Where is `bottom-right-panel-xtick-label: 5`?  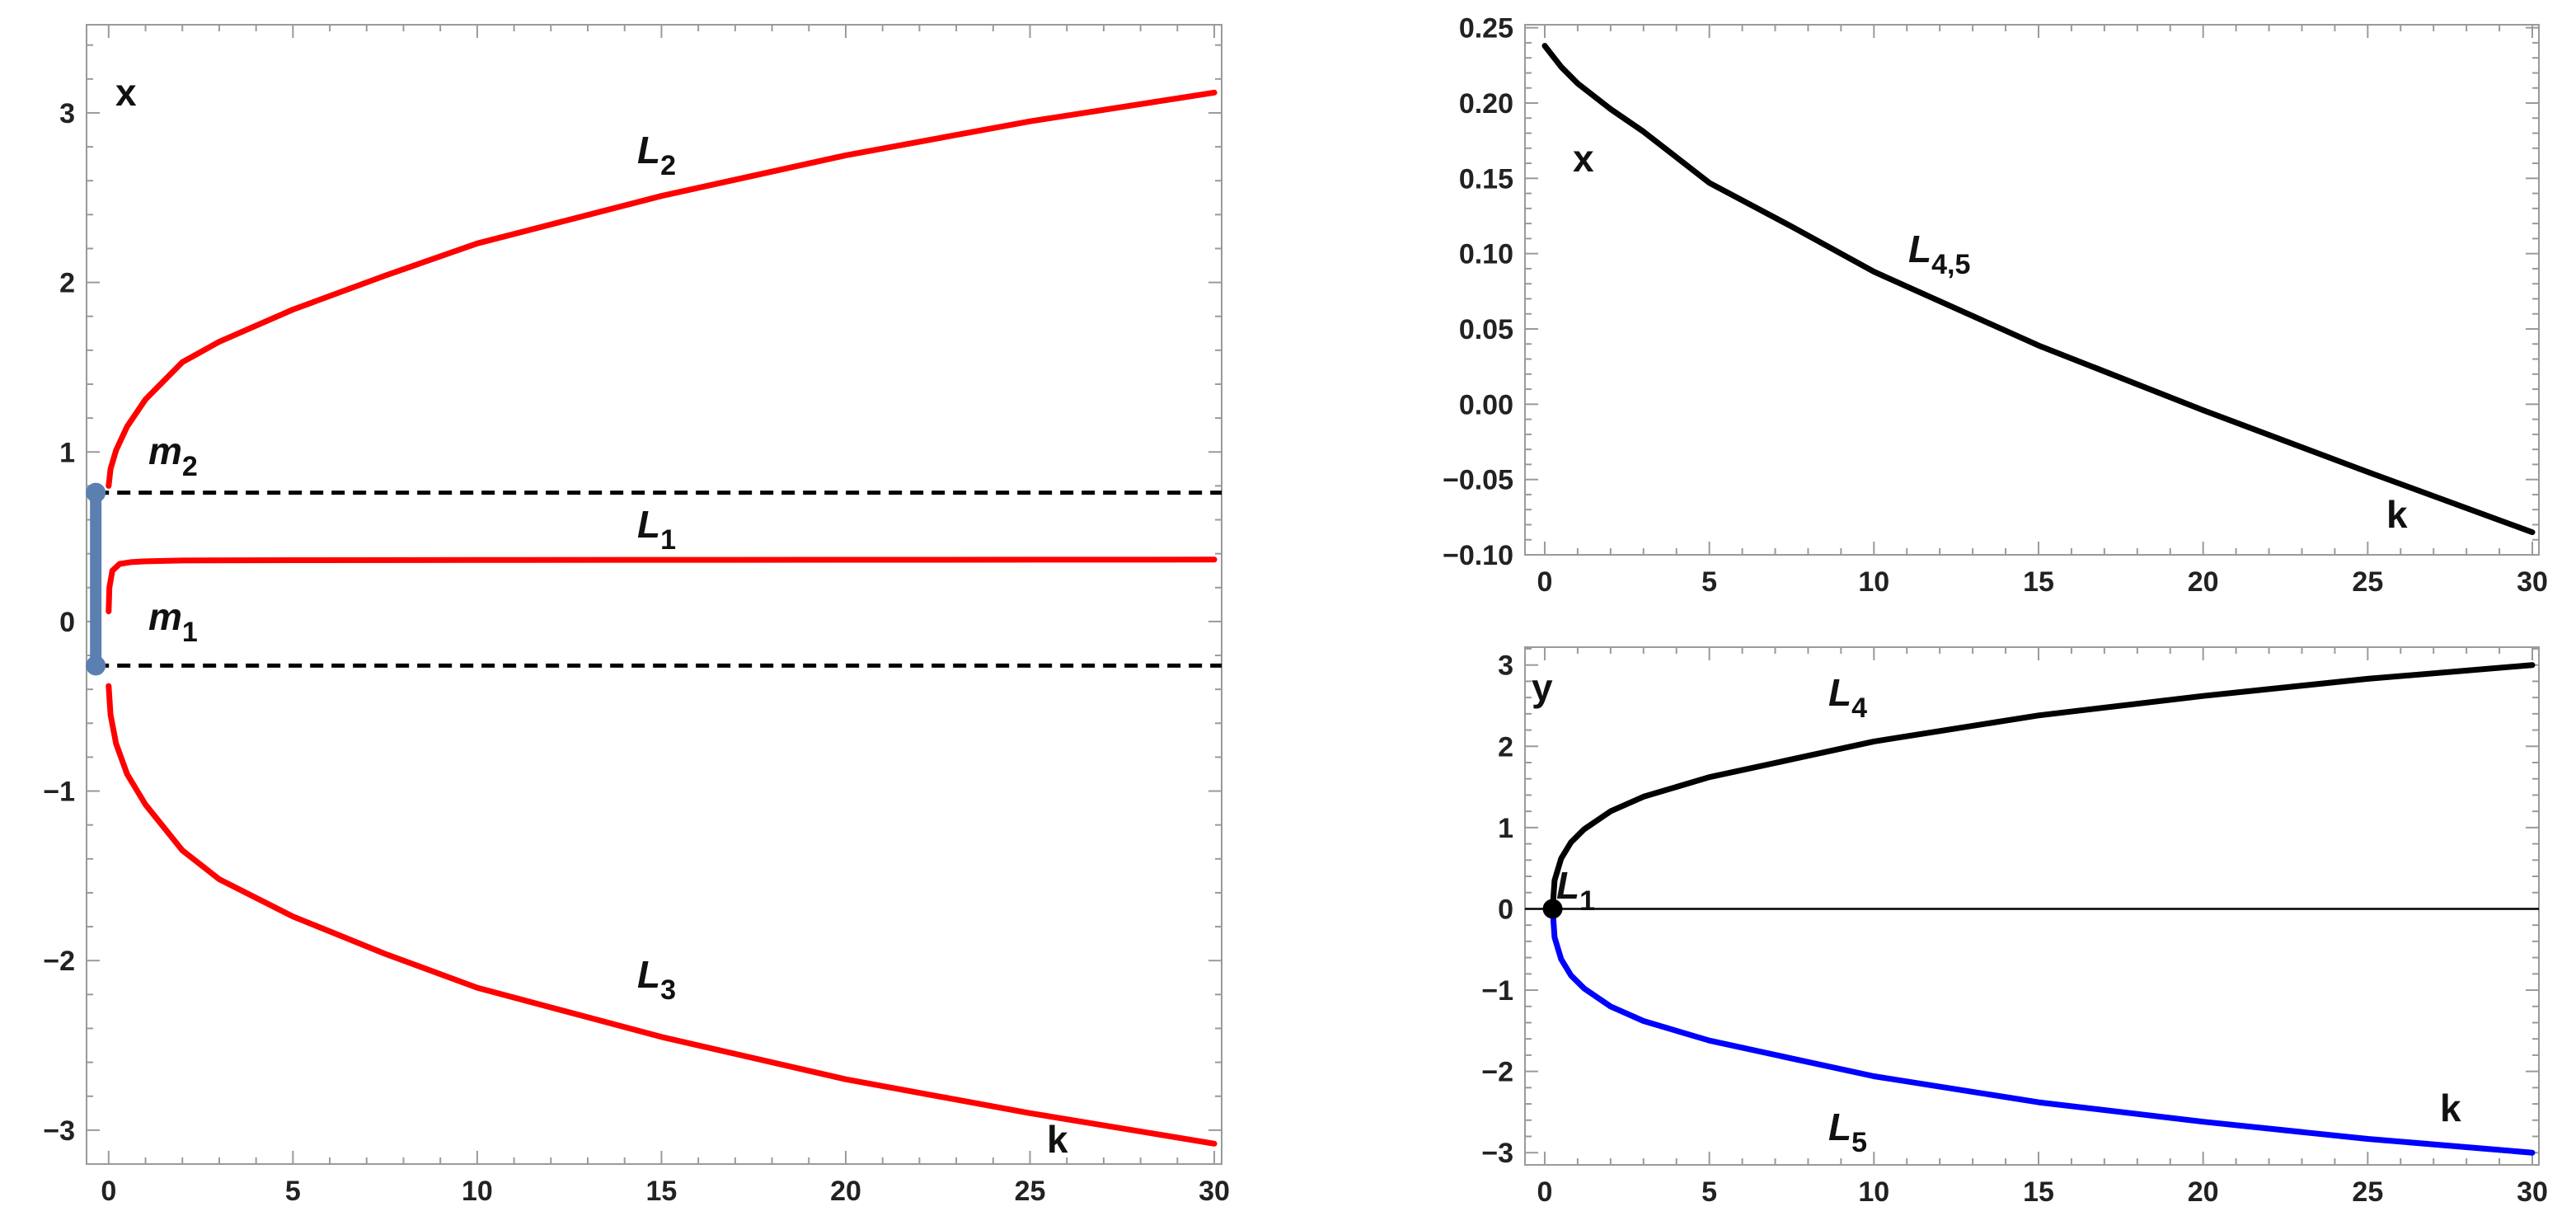 bottom-right-panel-xtick-label: 5 is located at coordinates (1709, 1192).